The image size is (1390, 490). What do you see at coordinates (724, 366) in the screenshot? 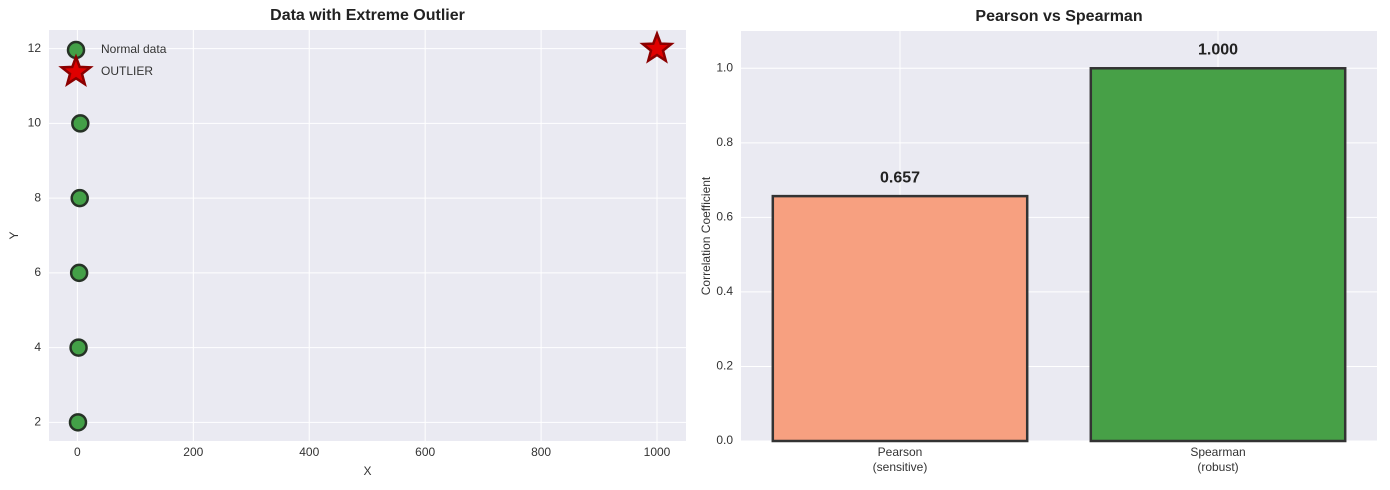
I see `y-tick-label: 0.2` at bounding box center [724, 366].